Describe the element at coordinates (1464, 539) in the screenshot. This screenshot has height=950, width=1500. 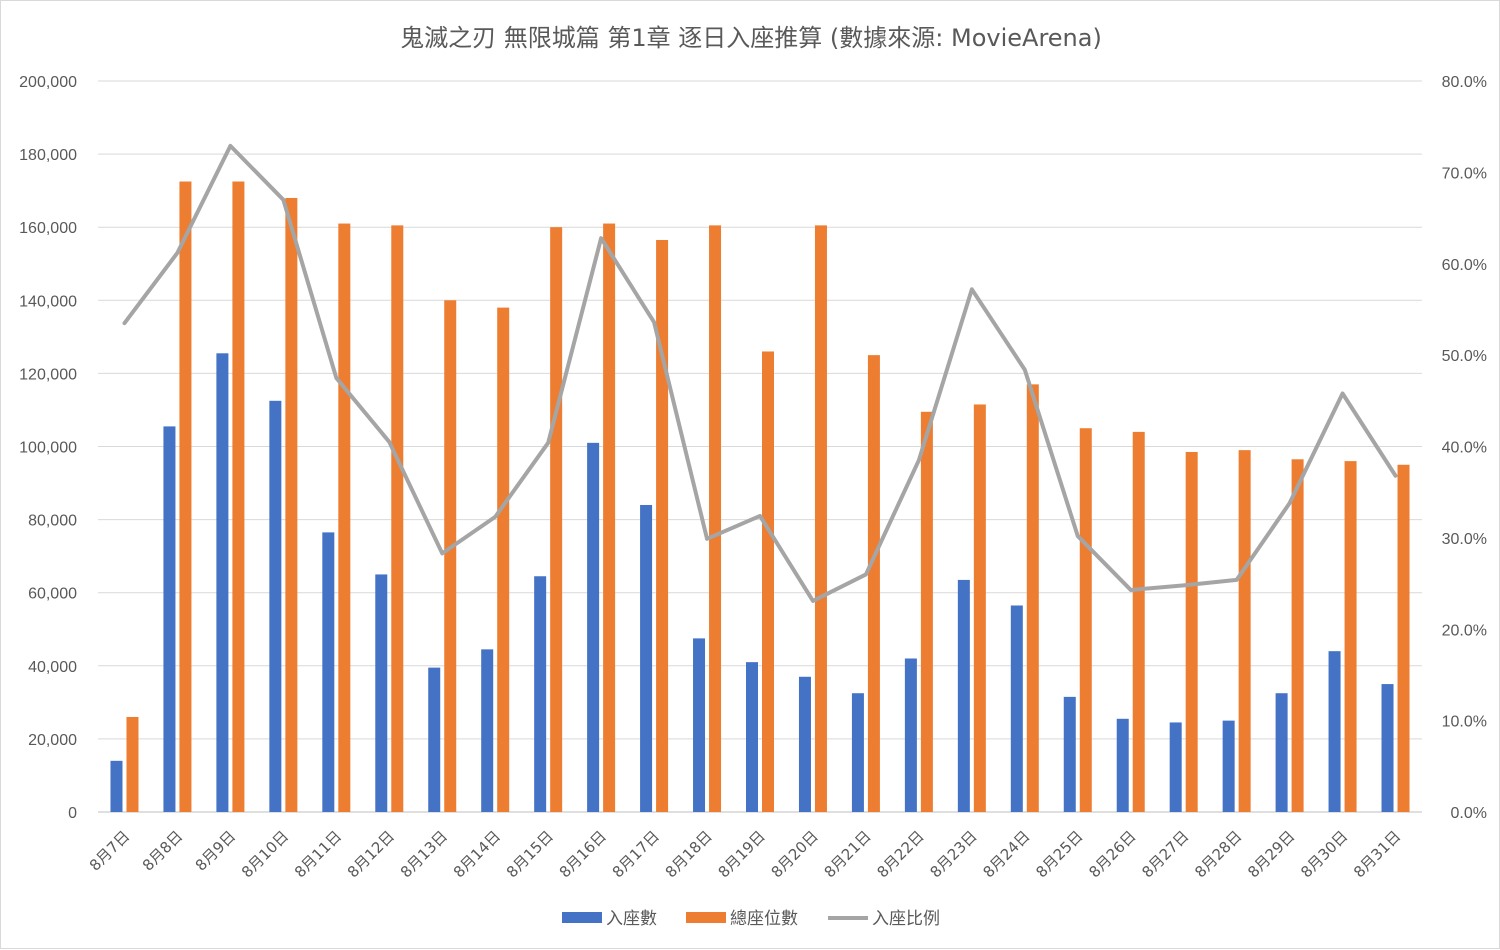
I see `right-tick-label: 30.0%` at that location.